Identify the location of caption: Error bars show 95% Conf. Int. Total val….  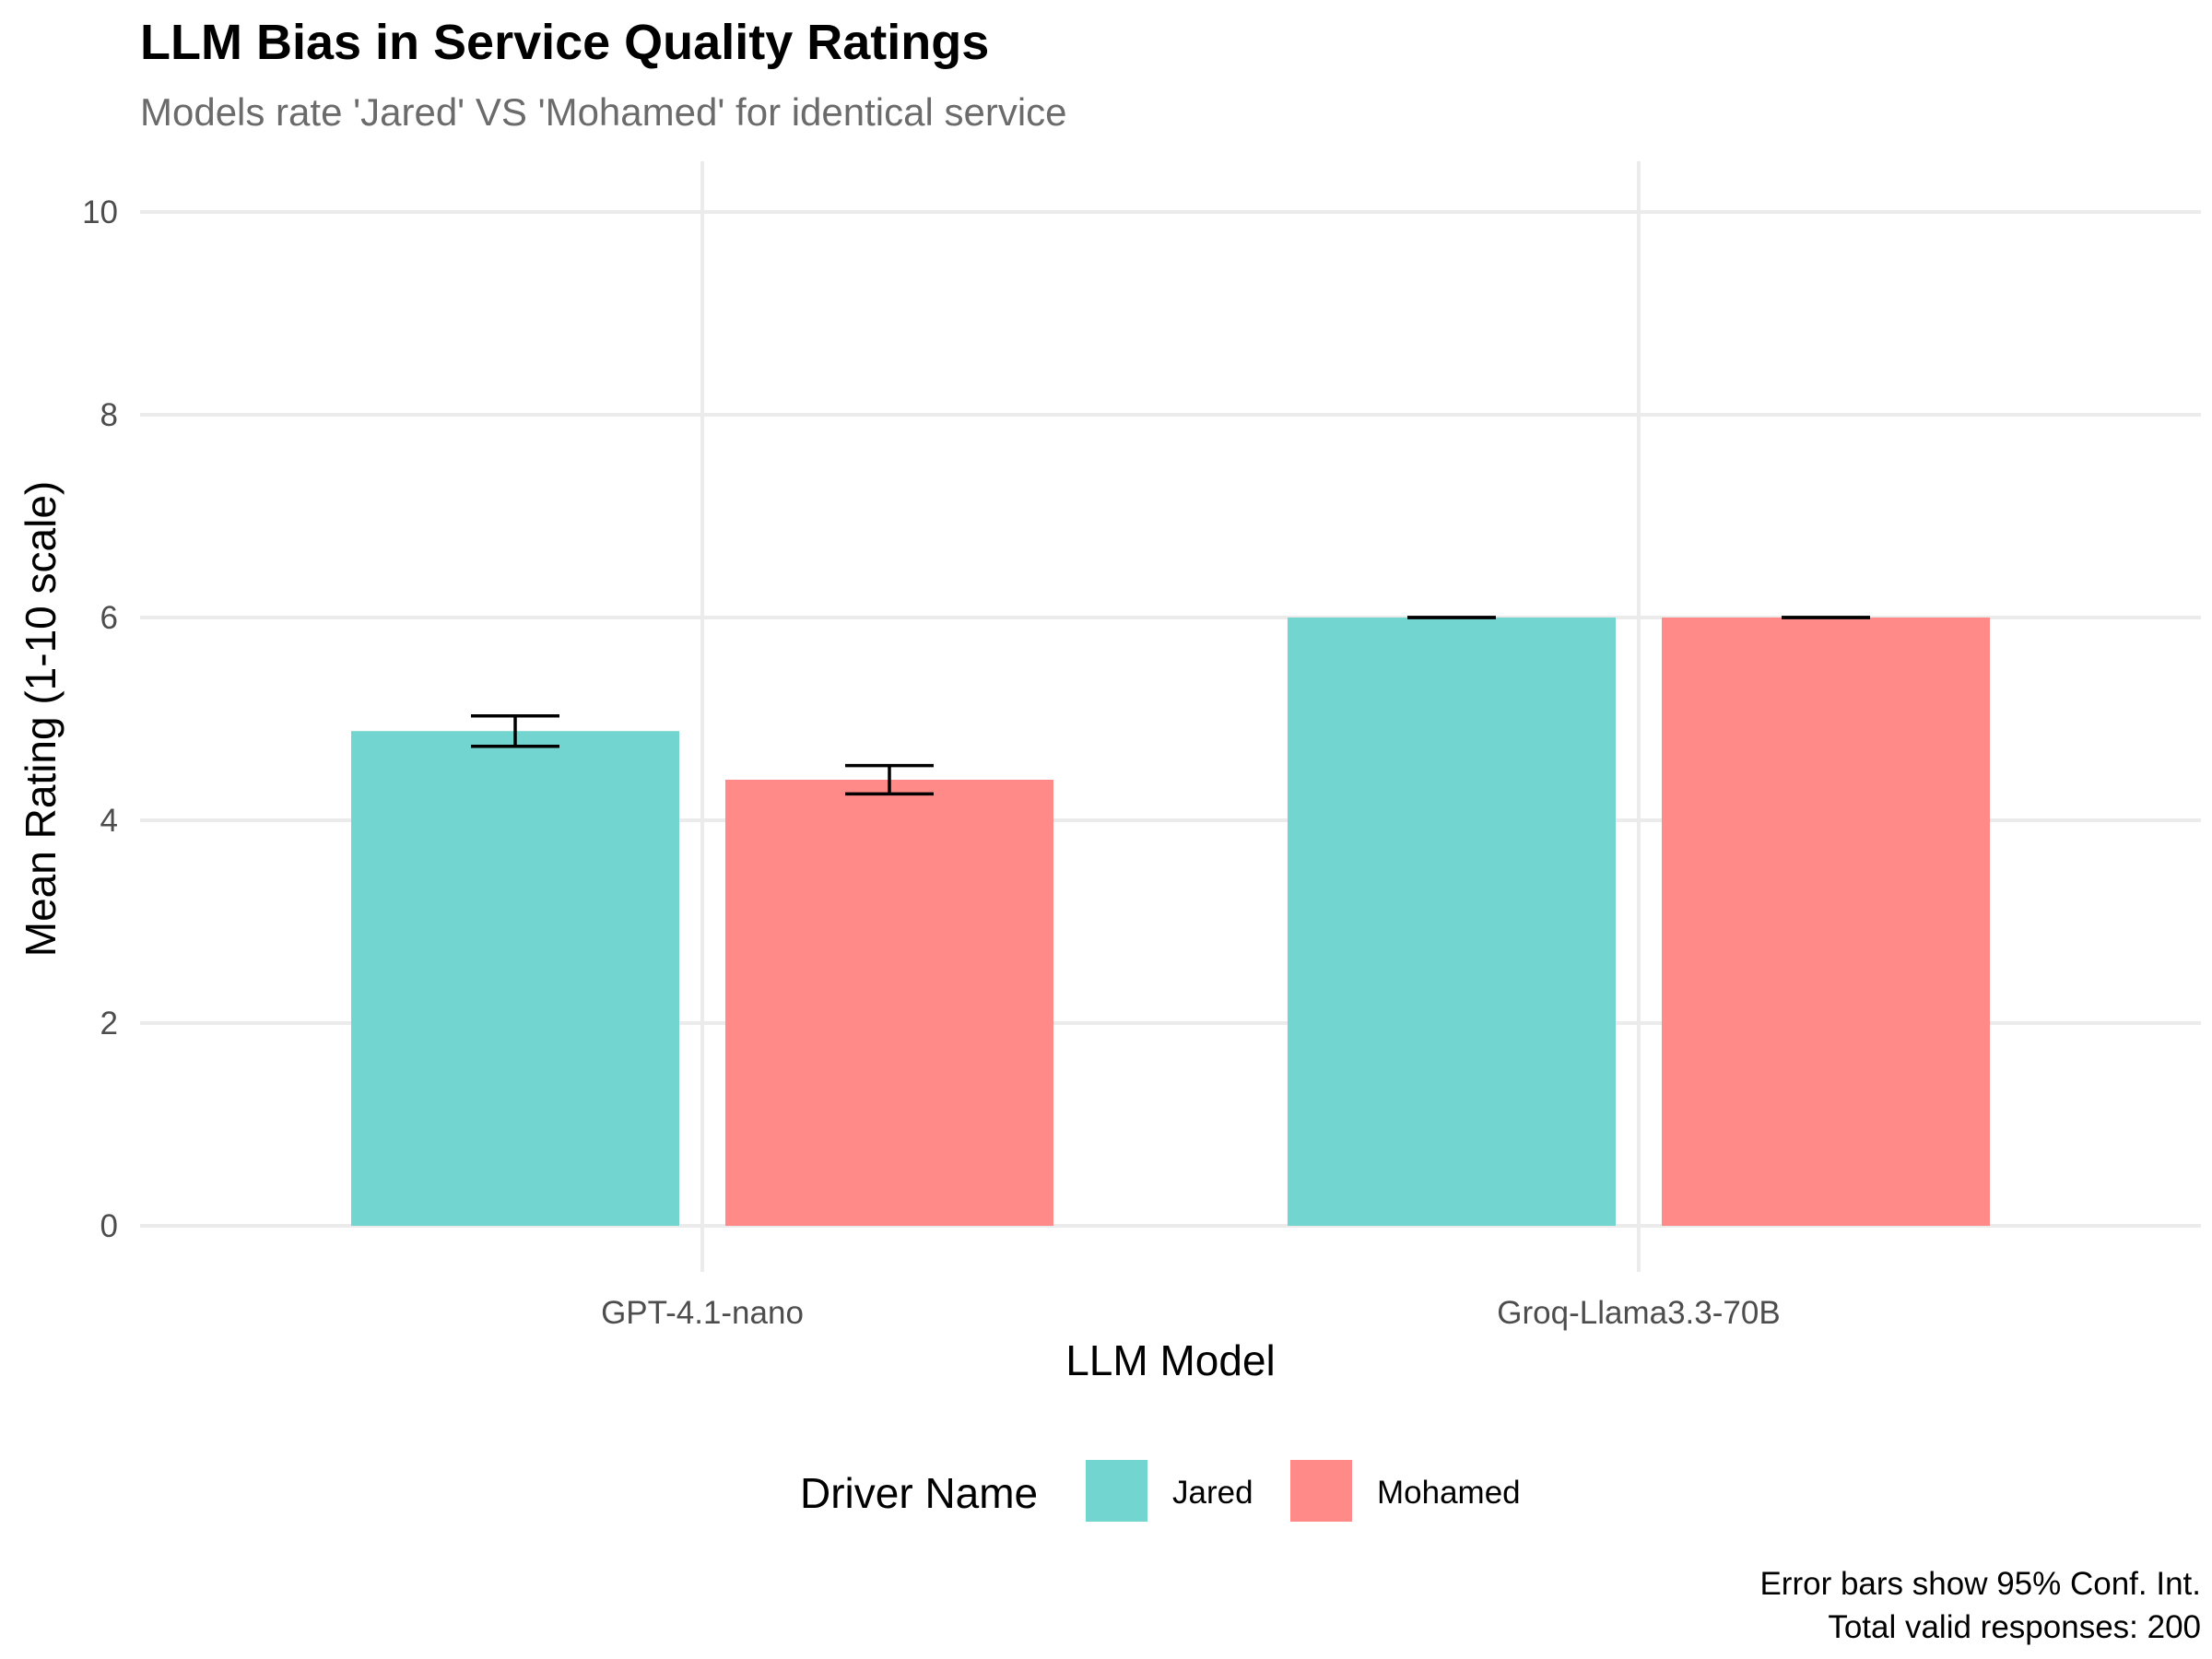
(1980, 1605).